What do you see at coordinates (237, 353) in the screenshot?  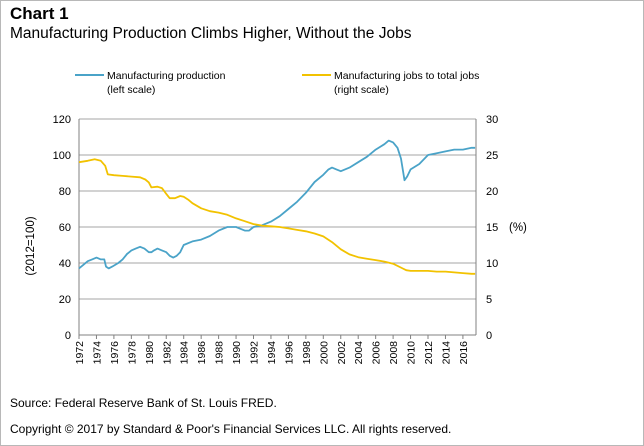 I see `x-tick-label: 1990` at bounding box center [237, 353].